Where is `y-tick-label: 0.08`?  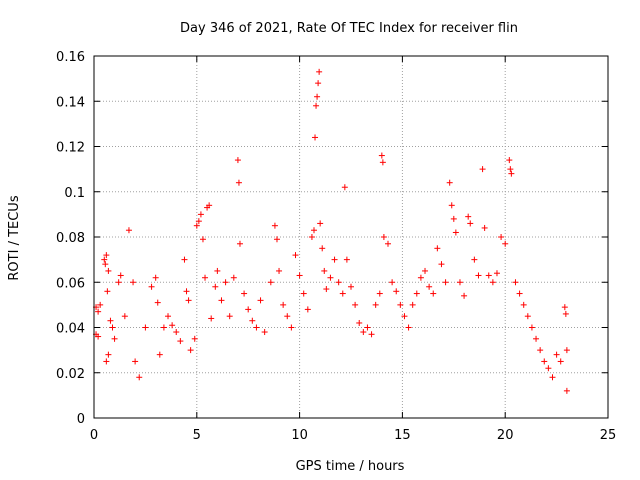 y-tick-label: 0.08 is located at coordinates (70, 238).